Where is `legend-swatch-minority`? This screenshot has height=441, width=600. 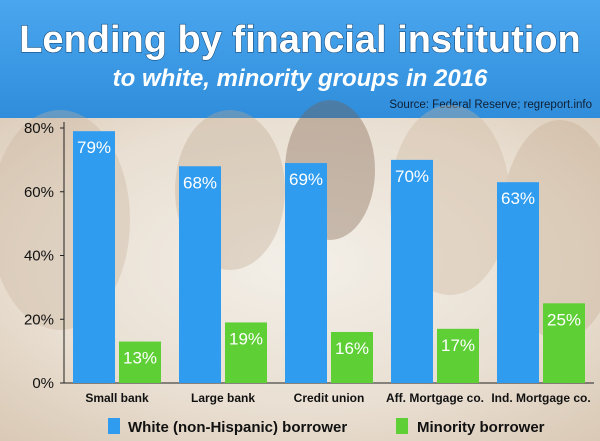 legend-swatch-minority is located at coordinates (402, 426).